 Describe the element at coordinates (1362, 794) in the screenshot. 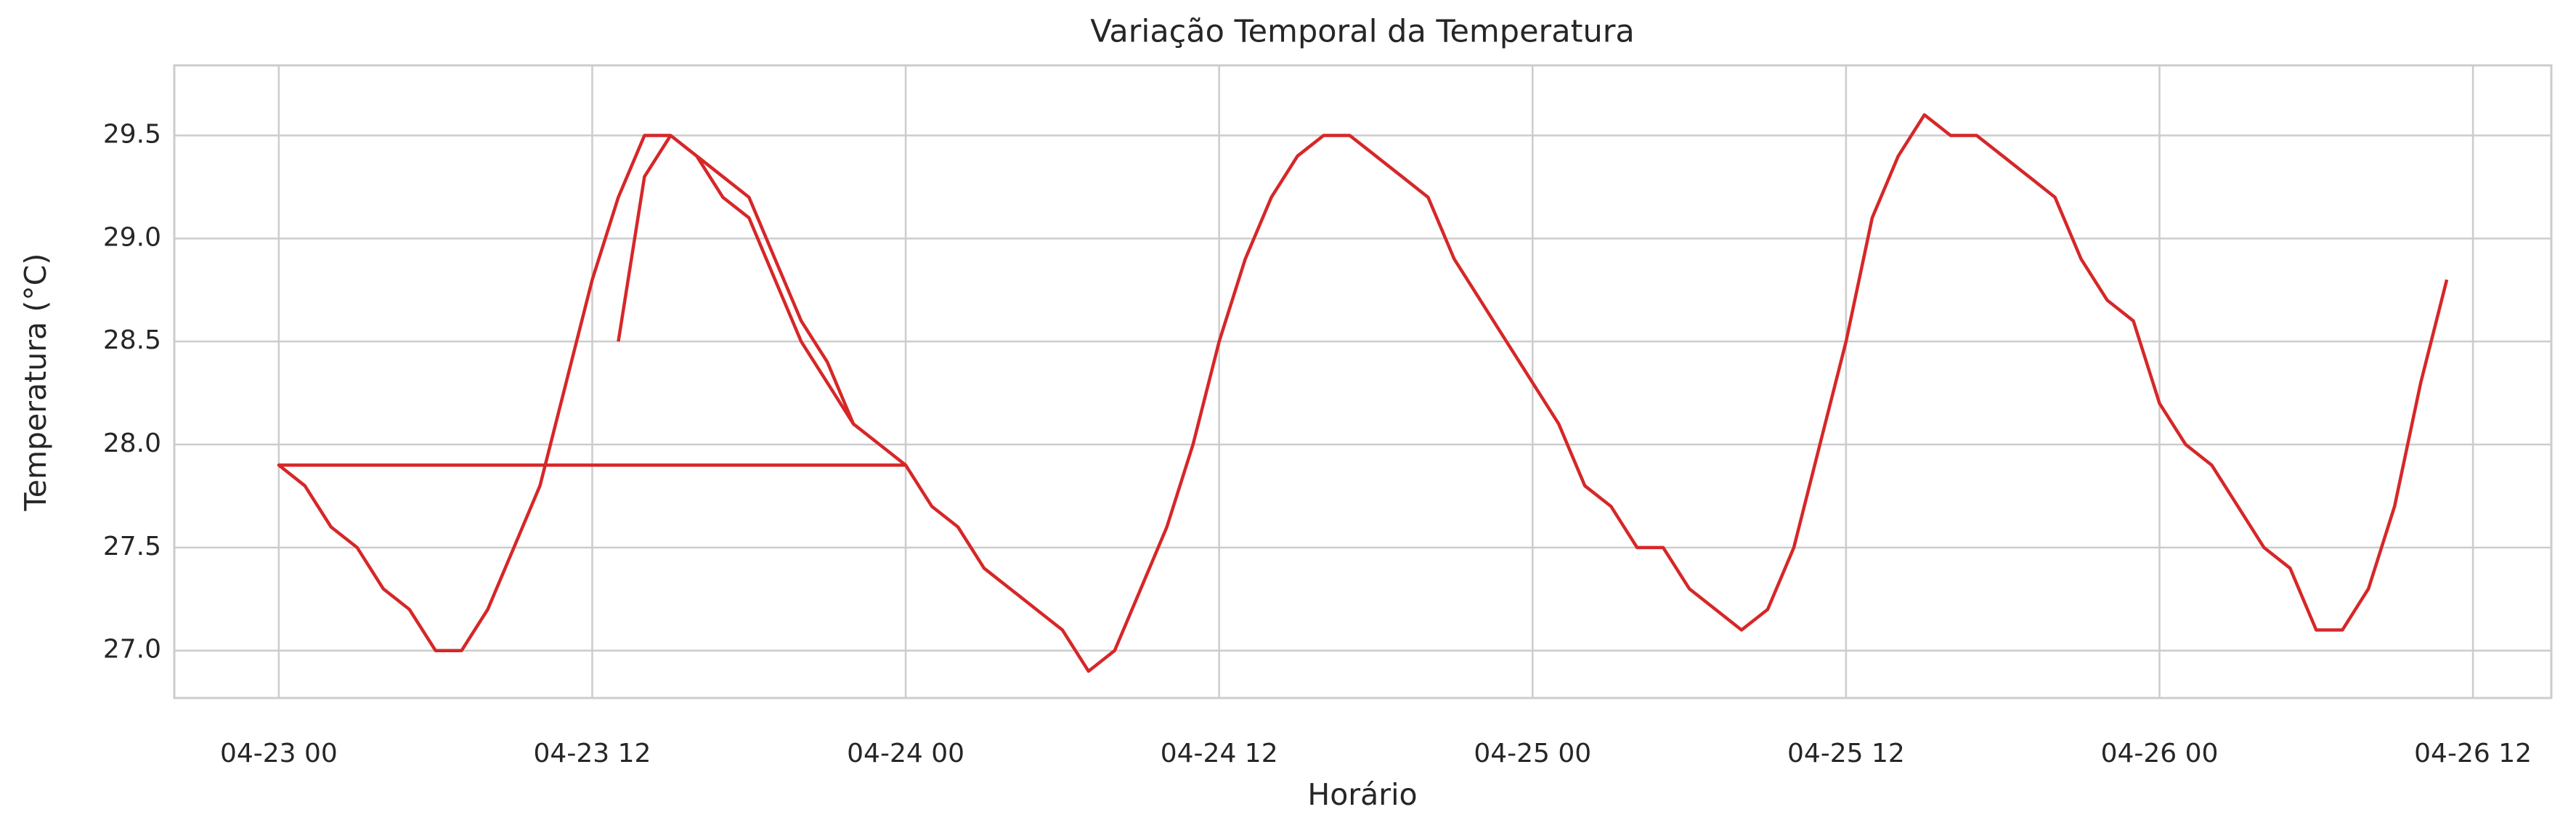

I see `x-axis-label: Horário` at that location.